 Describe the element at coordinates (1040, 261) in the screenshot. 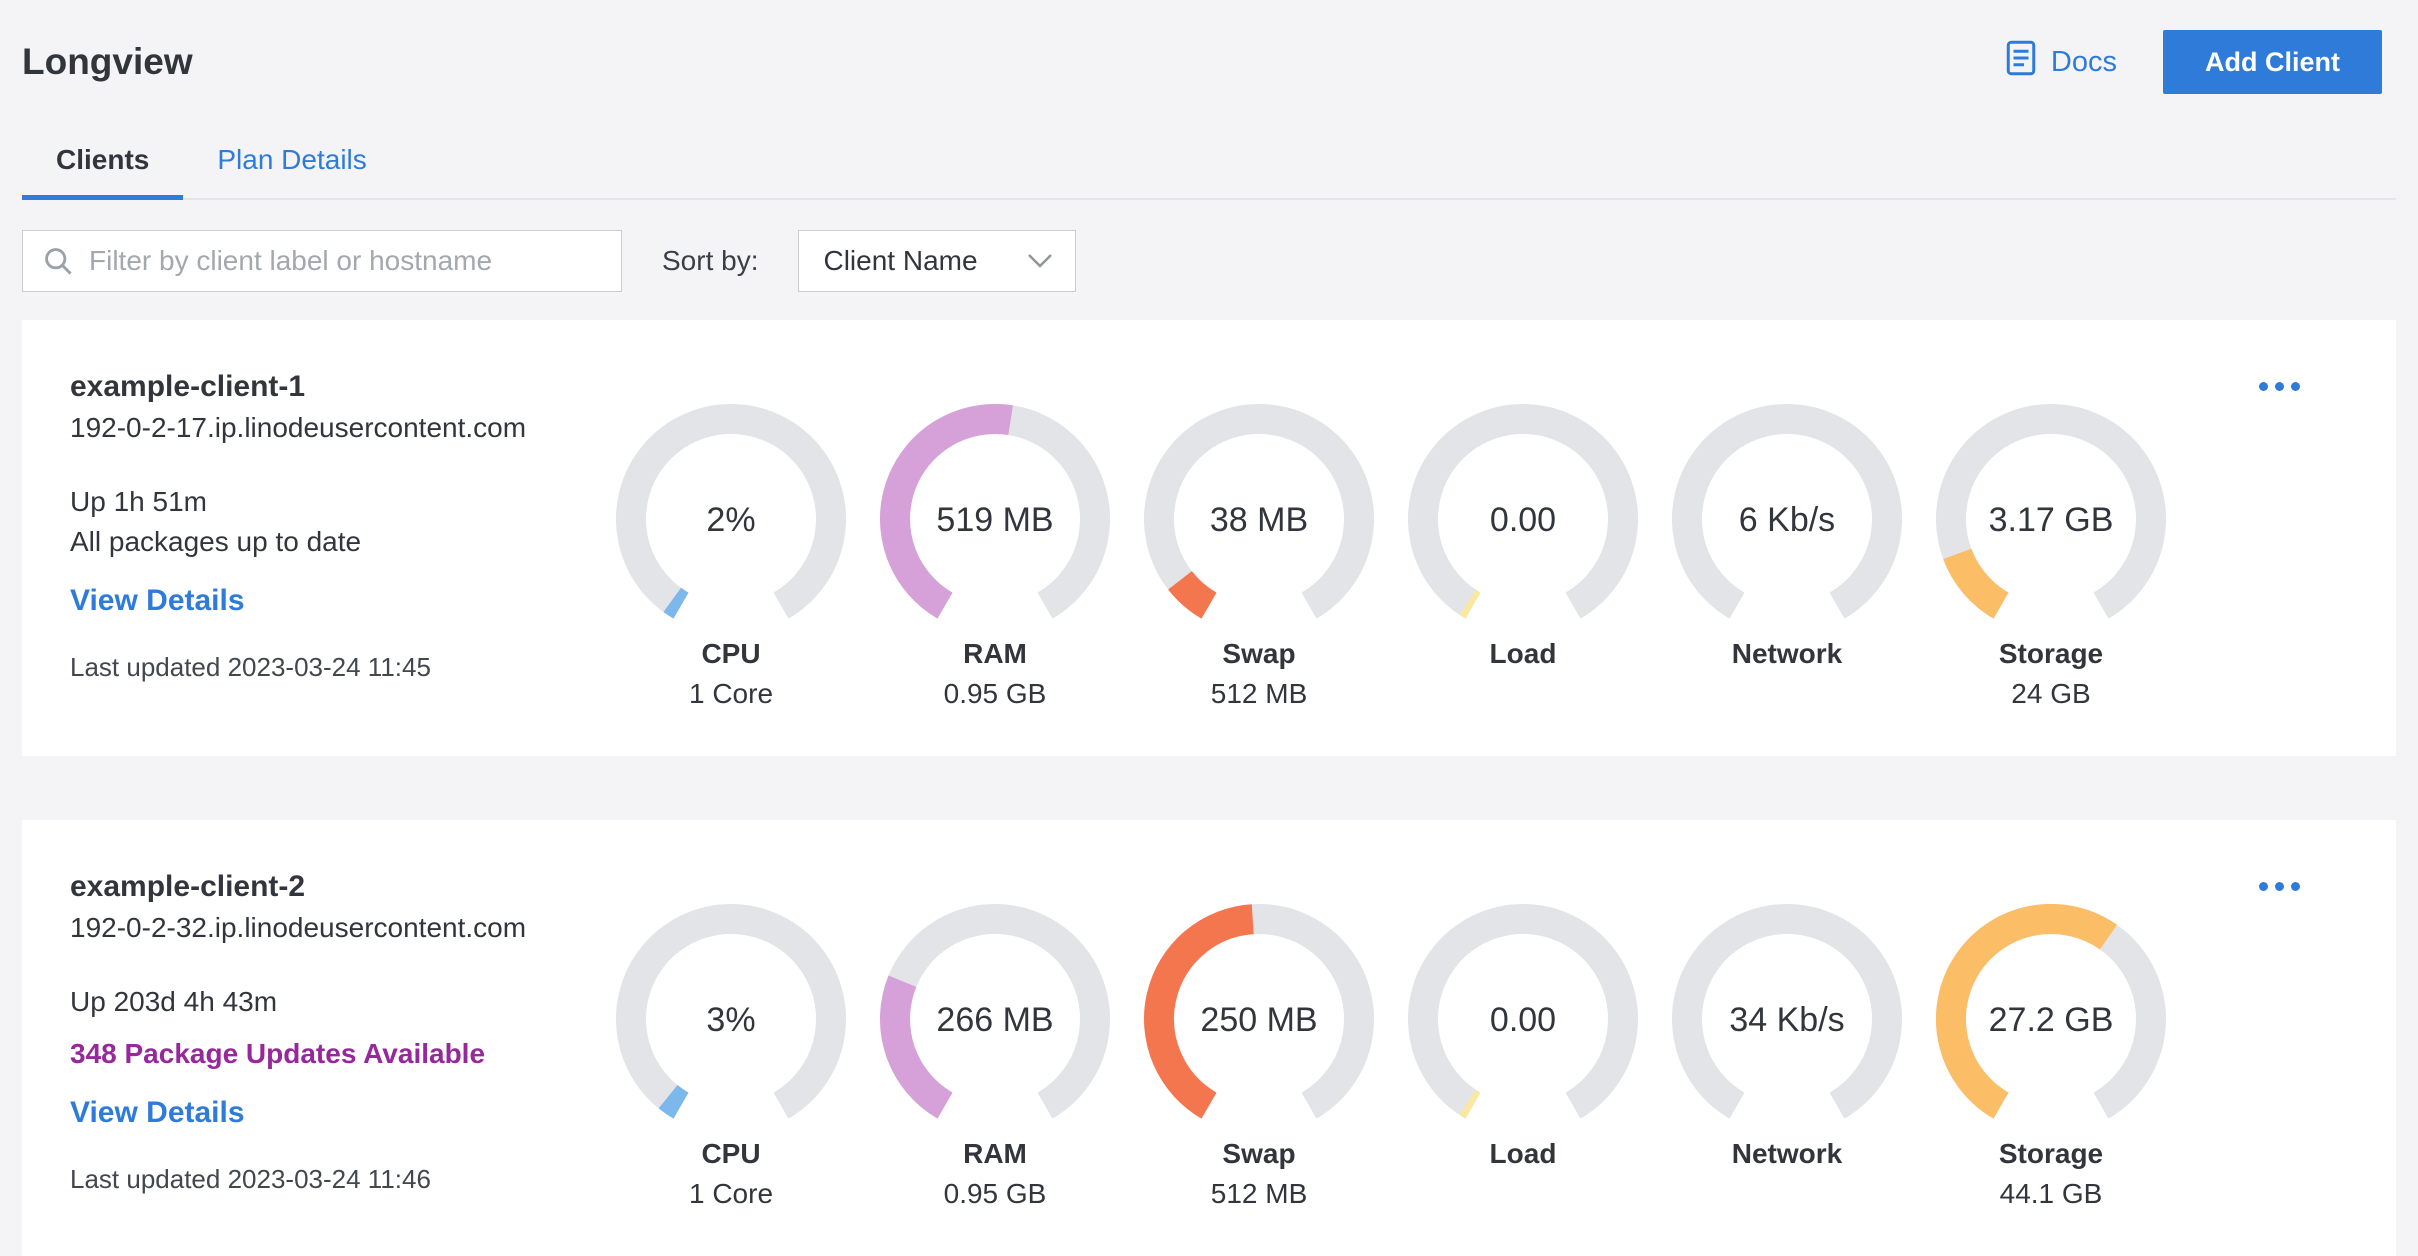

I see `chevron-down-icon` at that location.